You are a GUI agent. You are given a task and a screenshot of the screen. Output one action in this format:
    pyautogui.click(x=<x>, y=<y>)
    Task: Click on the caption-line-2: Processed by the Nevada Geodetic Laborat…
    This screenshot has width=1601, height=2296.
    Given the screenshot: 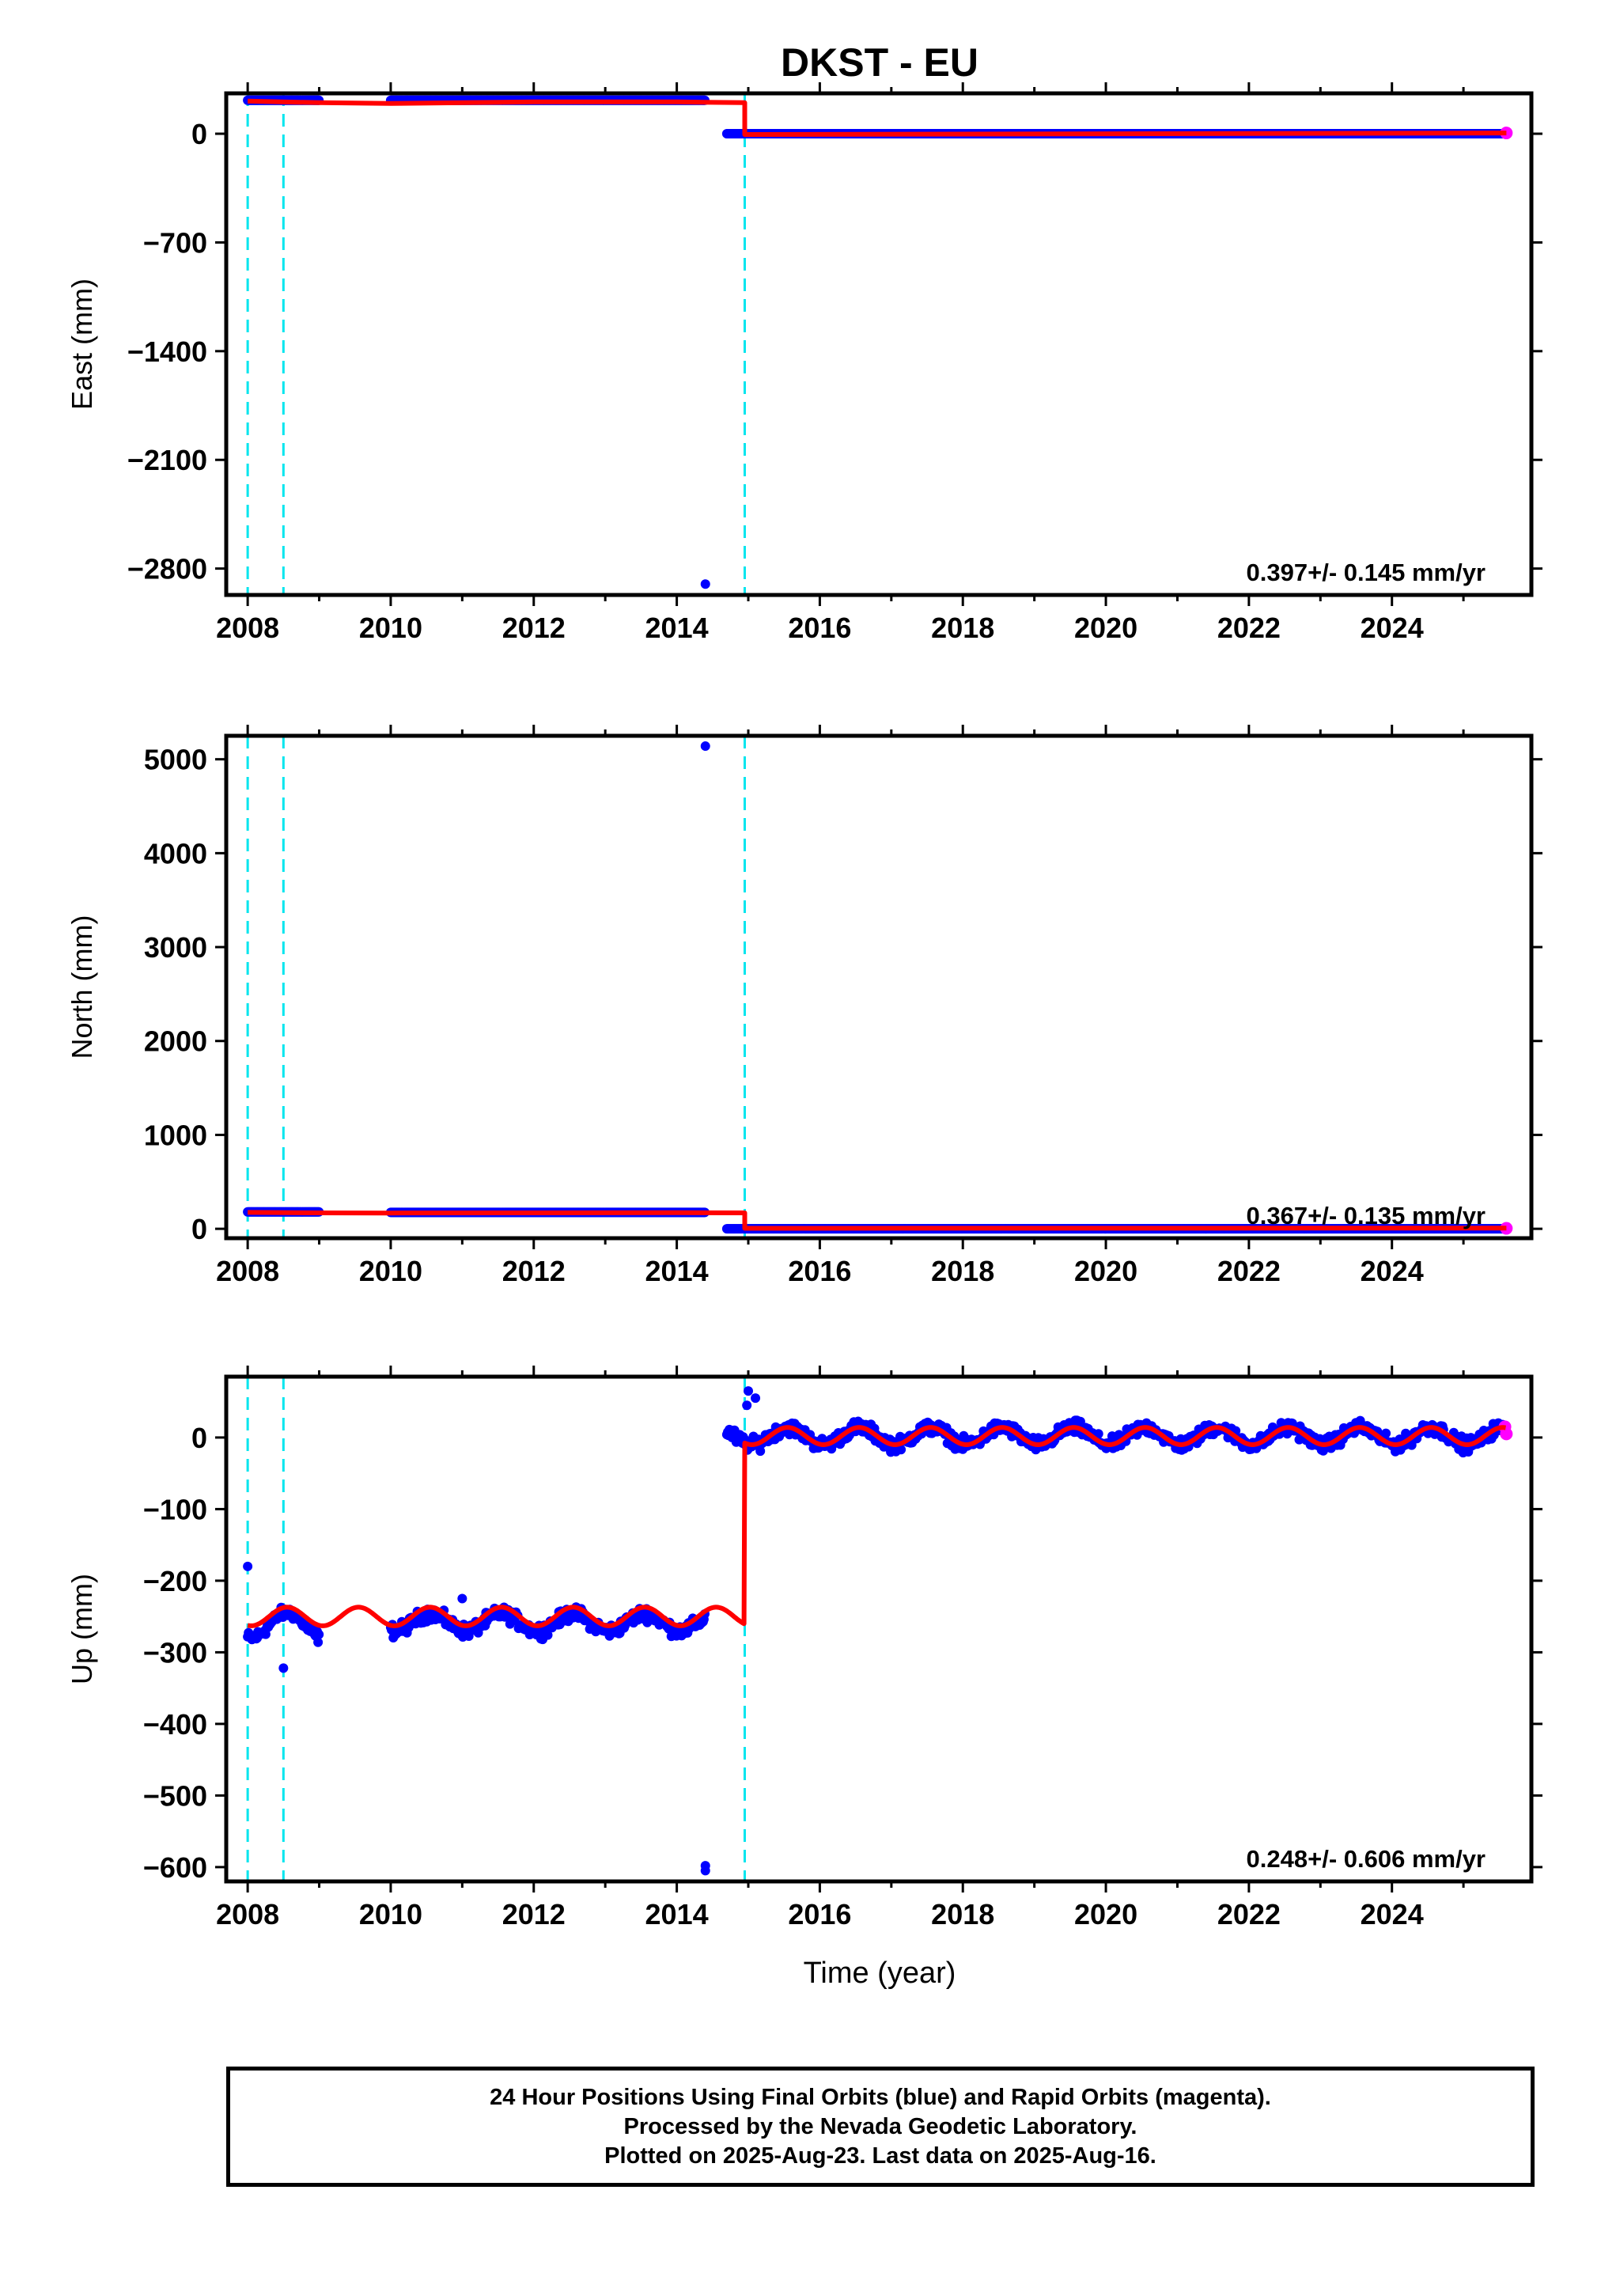 What is the action you would take?
    pyautogui.click(x=880, y=2126)
    